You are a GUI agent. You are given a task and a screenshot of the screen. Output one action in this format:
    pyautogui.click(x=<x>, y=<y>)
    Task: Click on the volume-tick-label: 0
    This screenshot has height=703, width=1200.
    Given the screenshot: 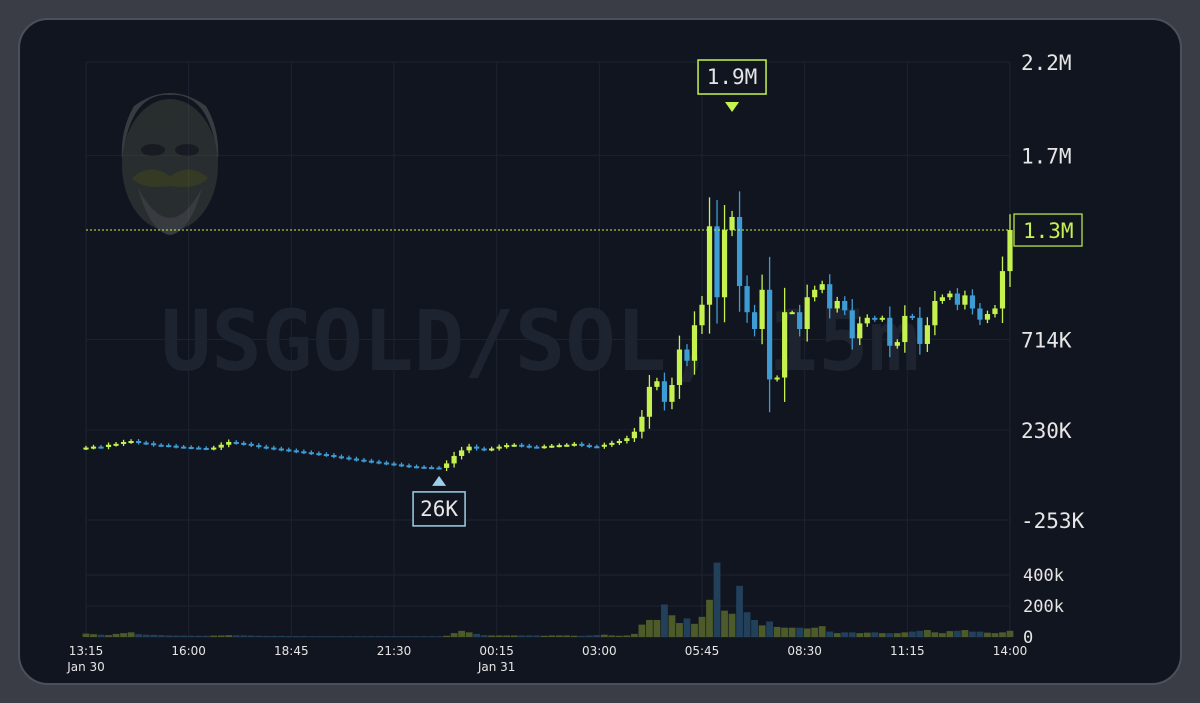 What is the action you would take?
    pyautogui.click(x=1028, y=638)
    